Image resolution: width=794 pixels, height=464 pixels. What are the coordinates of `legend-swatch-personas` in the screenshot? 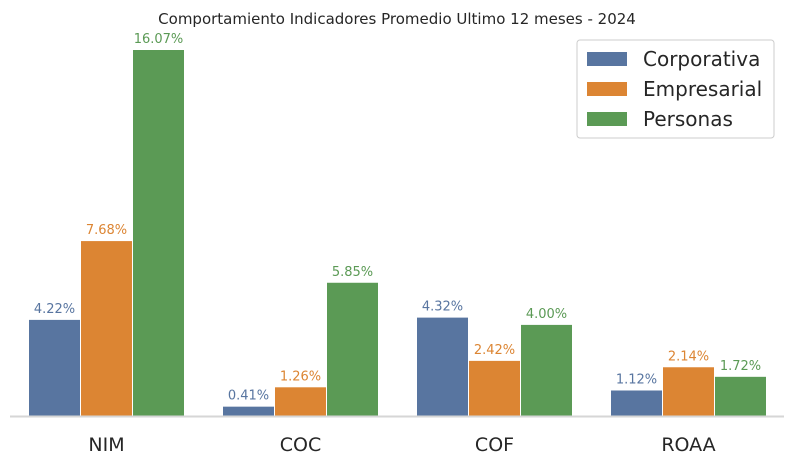 It's located at (607, 119).